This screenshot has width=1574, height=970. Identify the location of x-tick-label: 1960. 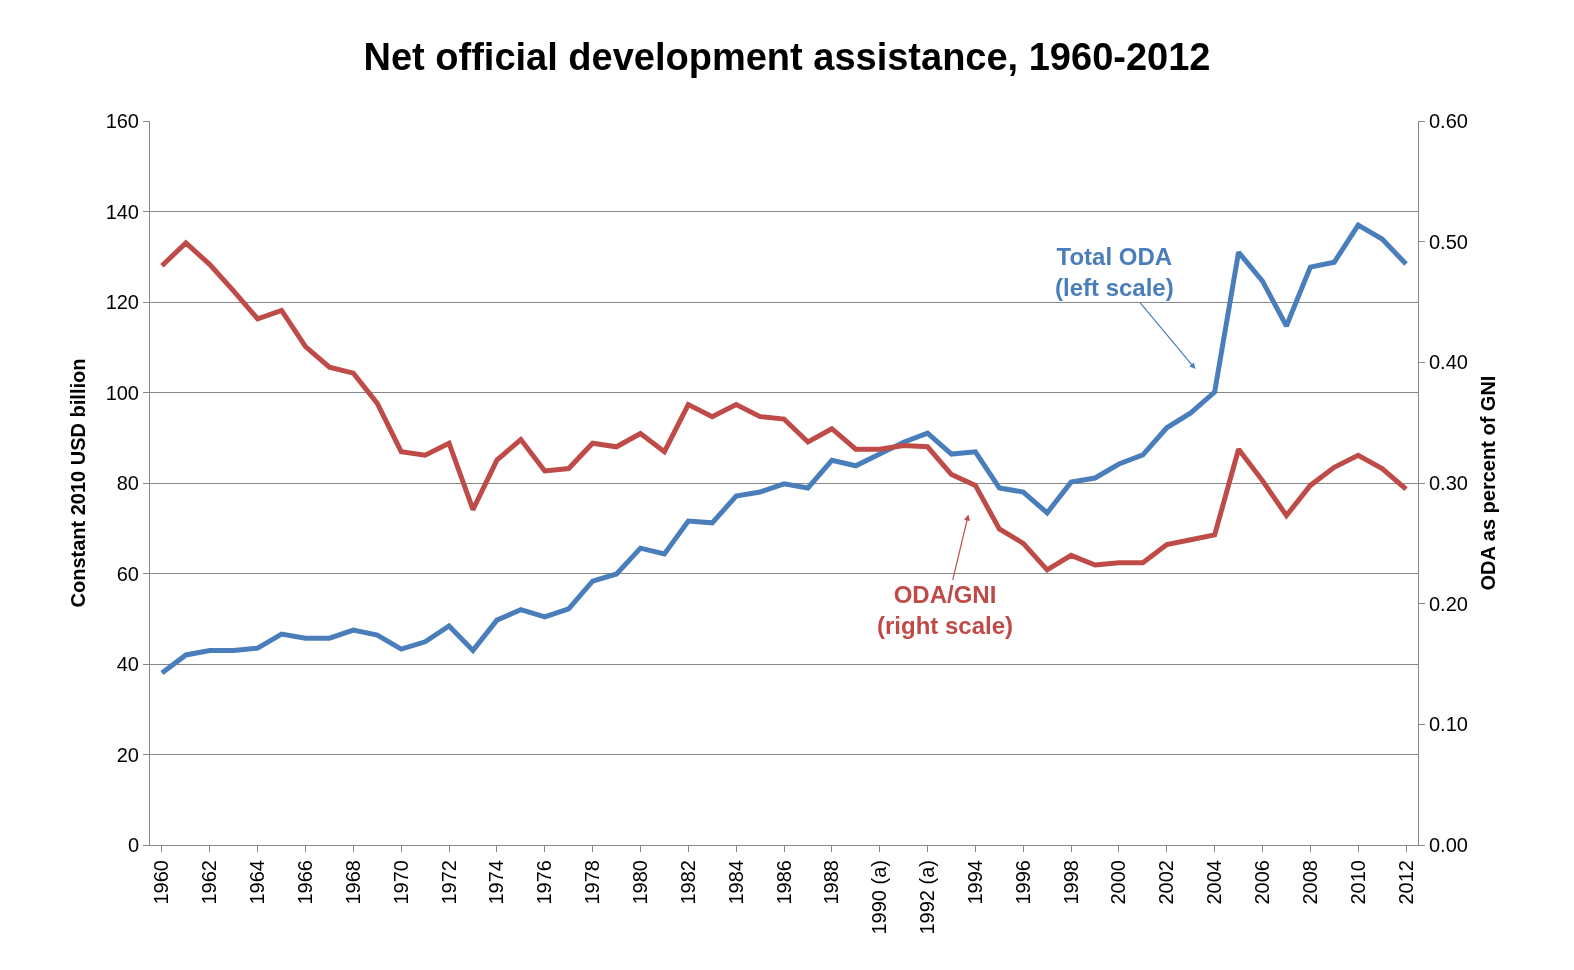
(161, 882).